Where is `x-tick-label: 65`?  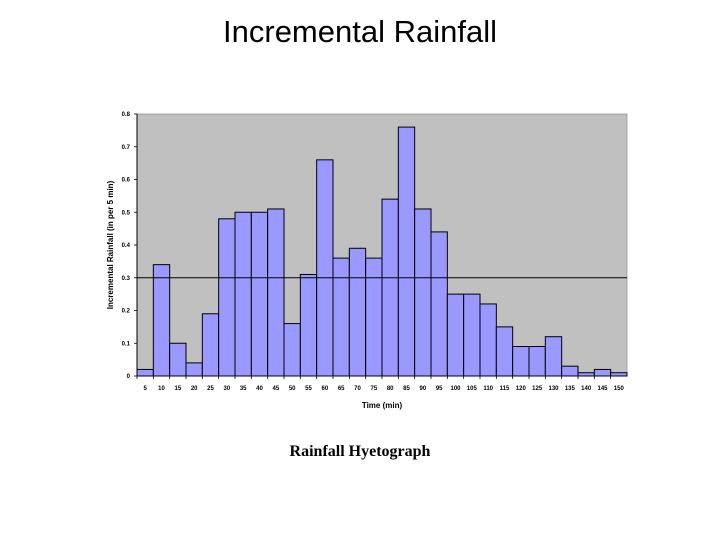
x-tick-label: 65 is located at coordinates (341, 389).